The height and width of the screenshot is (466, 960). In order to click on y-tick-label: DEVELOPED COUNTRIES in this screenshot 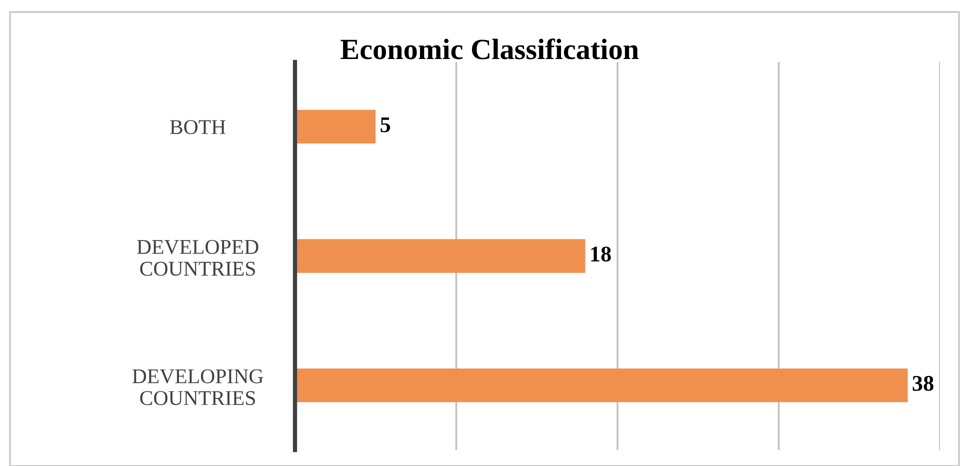, I will do `click(197, 258)`.